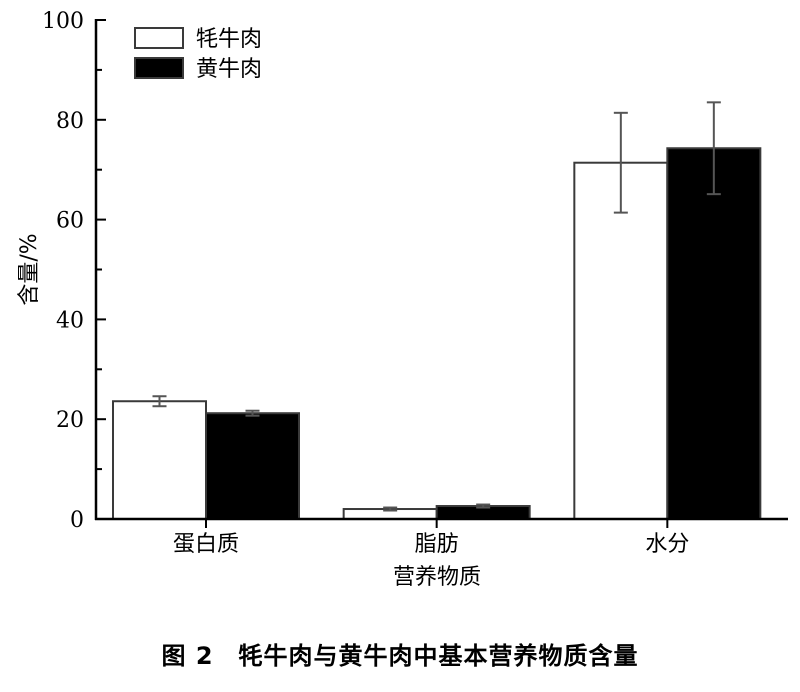 This screenshot has height=692, width=800. I want to click on x-tick-label-0: 蛋白质, so click(206, 544).